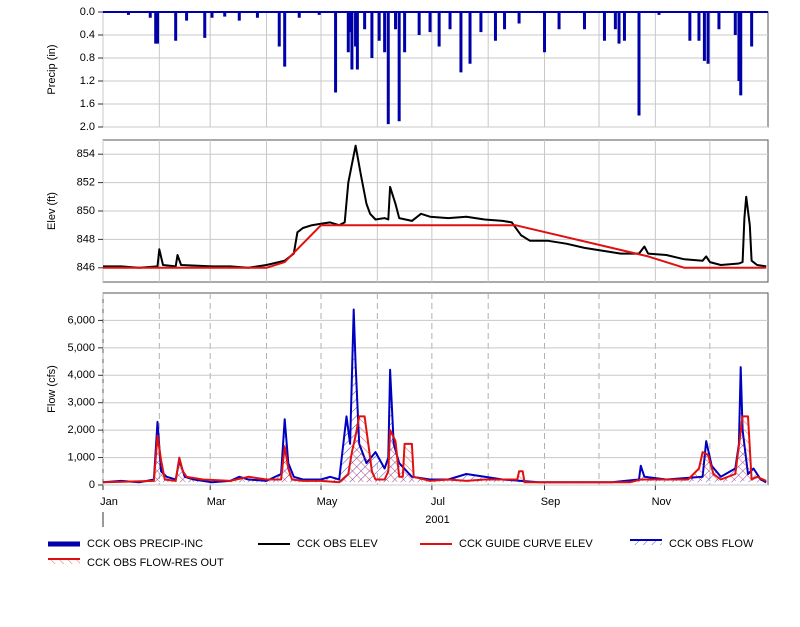  Describe the element at coordinates (87, 127) in the screenshot. I see `y-tick-label: 2.0` at that location.